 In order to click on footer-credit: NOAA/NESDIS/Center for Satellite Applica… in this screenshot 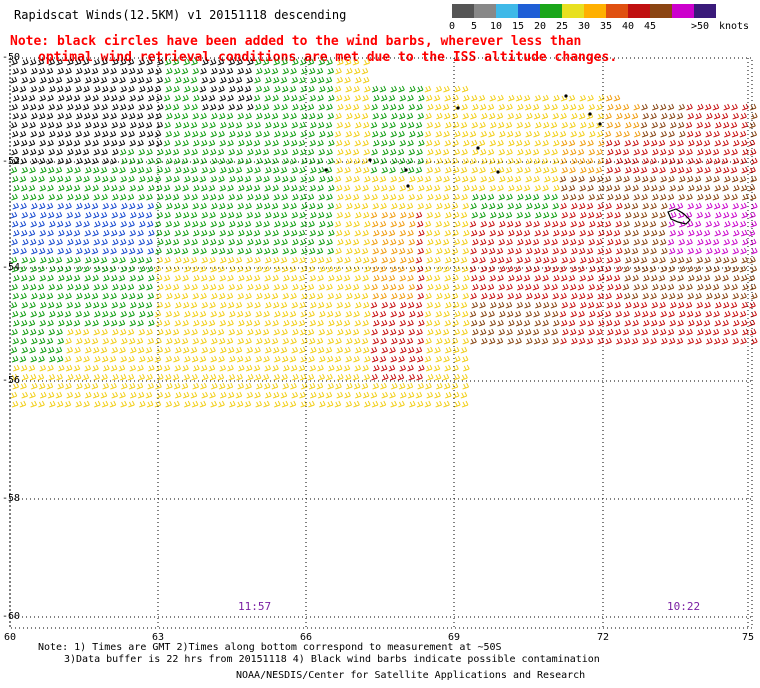, I will do `click(411, 675)`.